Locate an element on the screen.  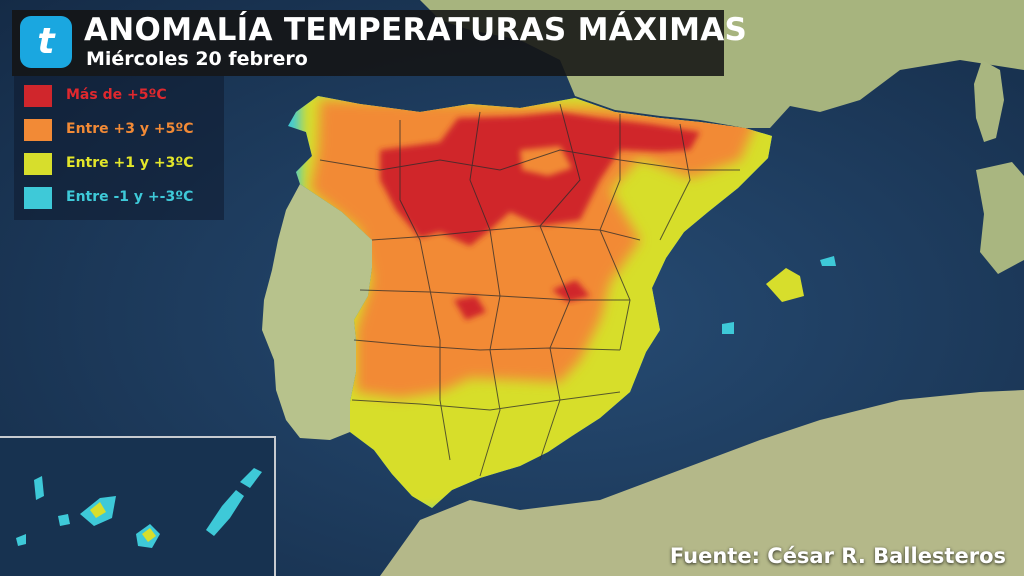
legend-label-warm: Entre +3 y +5ºC is located at coordinates (130, 129).